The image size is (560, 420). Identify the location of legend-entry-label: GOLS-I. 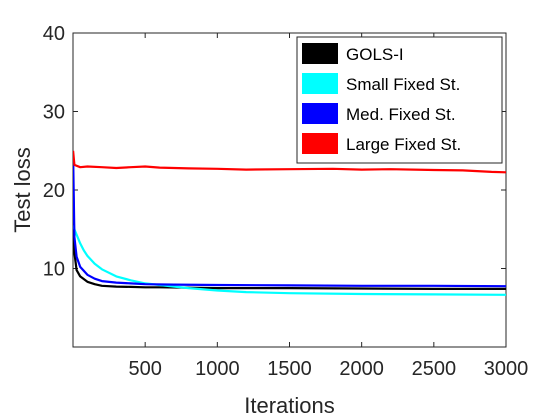
(375, 54).